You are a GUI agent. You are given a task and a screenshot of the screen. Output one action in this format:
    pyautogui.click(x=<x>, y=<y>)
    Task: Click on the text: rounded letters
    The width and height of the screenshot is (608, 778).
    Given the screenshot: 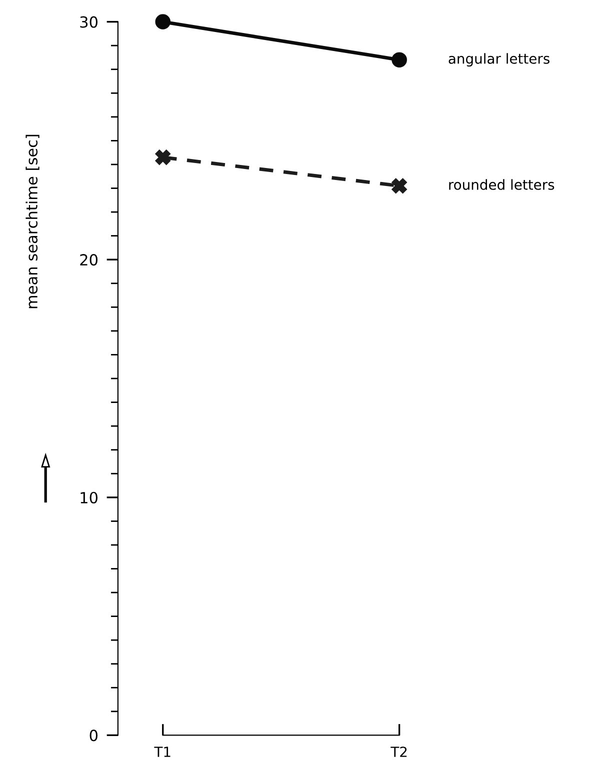 What is the action you would take?
    pyautogui.click(x=501, y=184)
    